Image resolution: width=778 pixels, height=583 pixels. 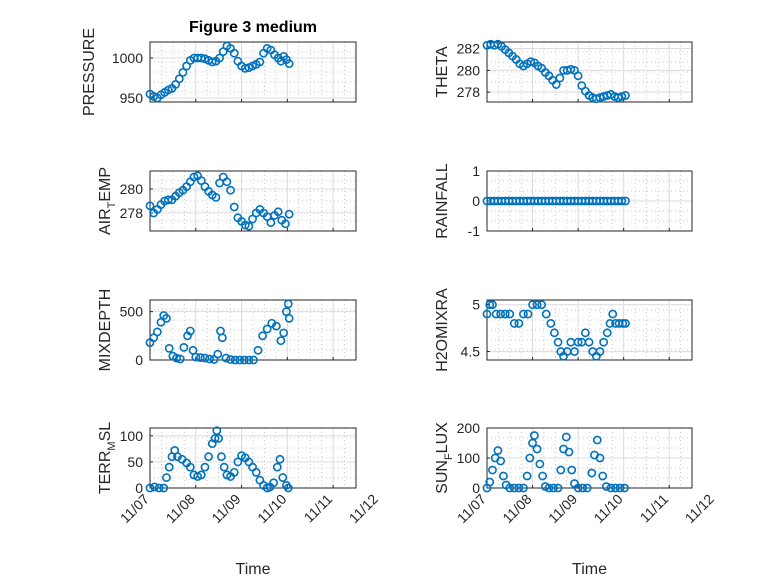 What do you see at coordinates (227, 330) in the screenshot?
I see `subplot-5: 0 500 MIXDEPTH` at bounding box center [227, 330].